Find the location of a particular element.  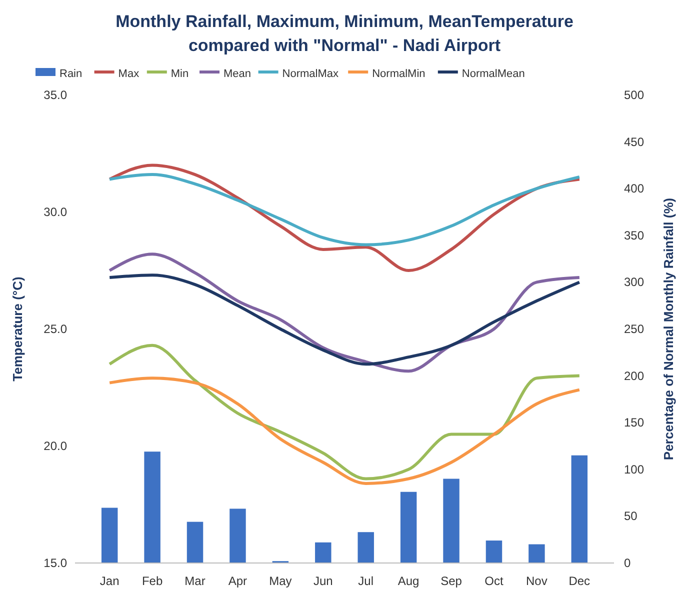

y2-tick-label: 450 is located at coordinates (634, 141).